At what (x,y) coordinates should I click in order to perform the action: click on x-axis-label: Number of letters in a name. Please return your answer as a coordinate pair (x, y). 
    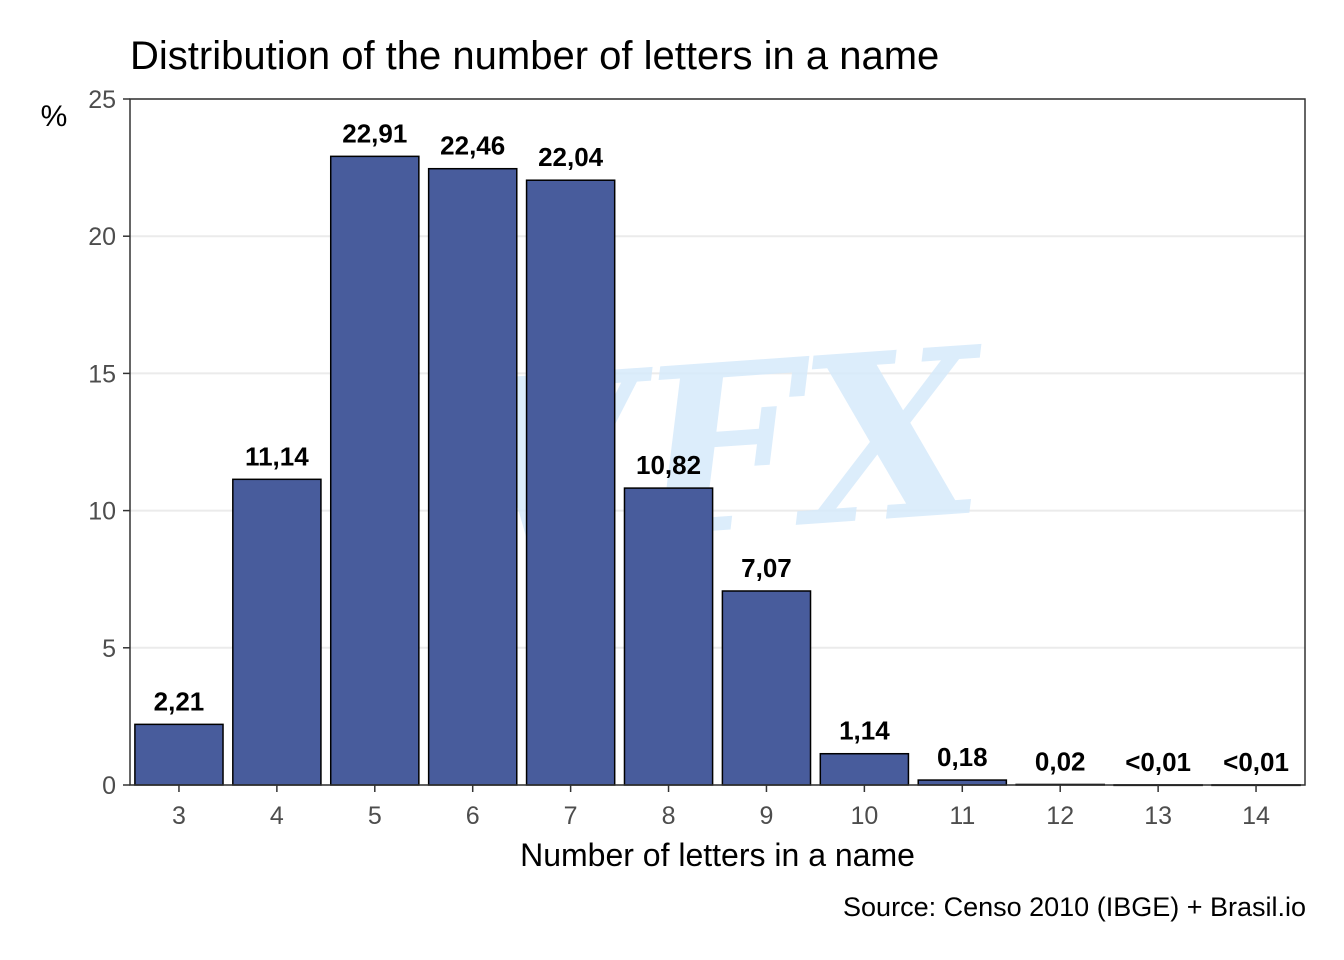
    Looking at the image, I should click on (717, 855).